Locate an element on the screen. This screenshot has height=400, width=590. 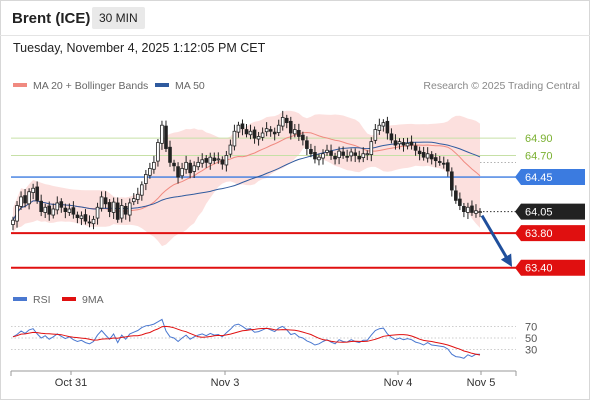
rsi-line is located at coordinates (246, 338).